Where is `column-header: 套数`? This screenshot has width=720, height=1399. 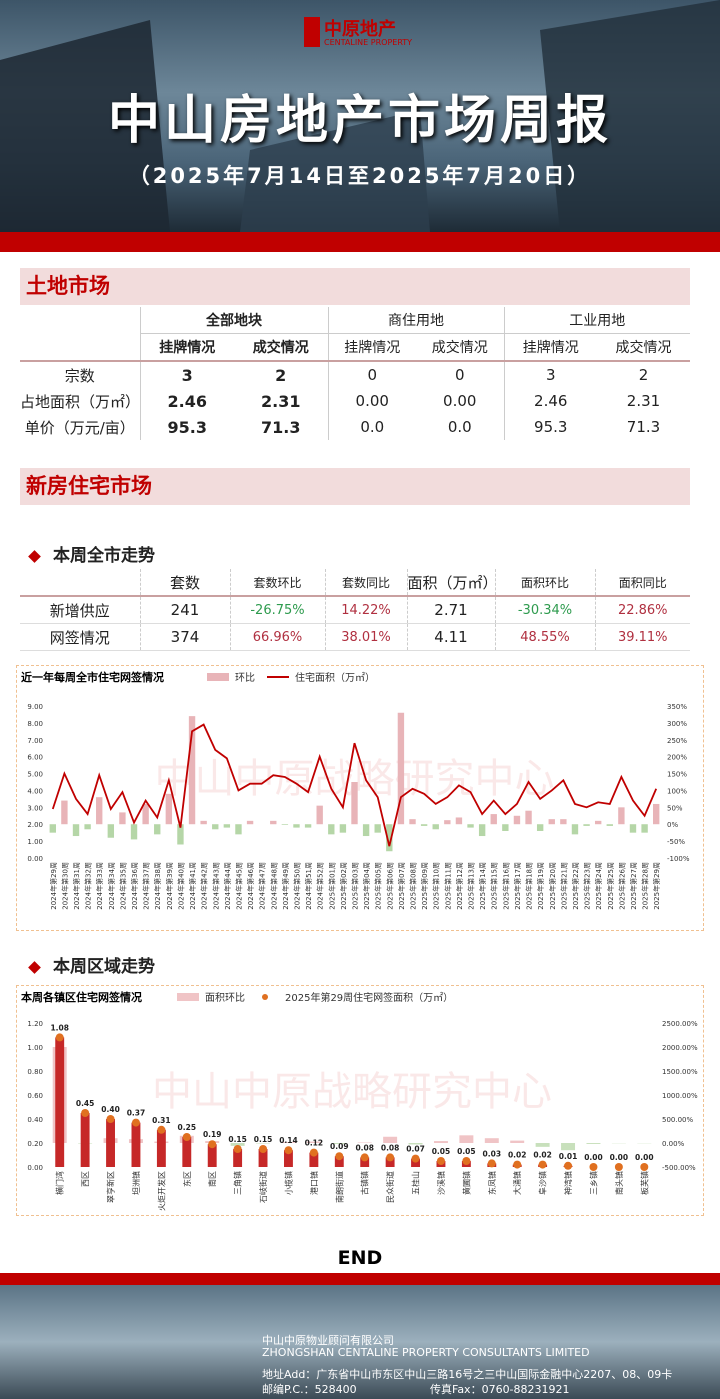 column-header: 套数 is located at coordinates (184, 582).